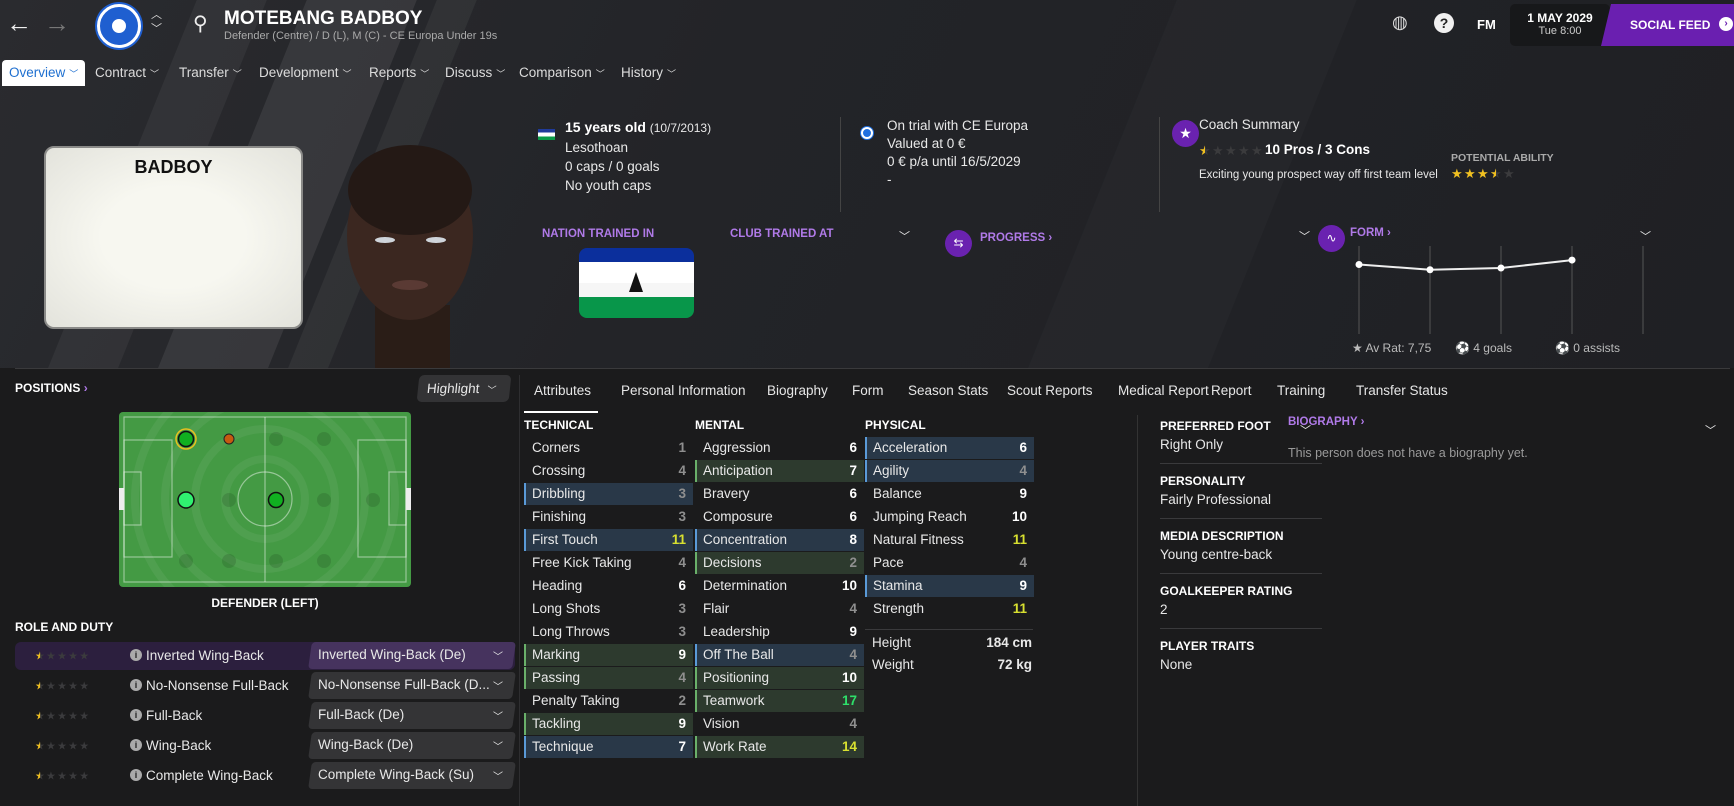 This screenshot has width=1734, height=806. I want to click on tab-training: Training, so click(1301, 390).